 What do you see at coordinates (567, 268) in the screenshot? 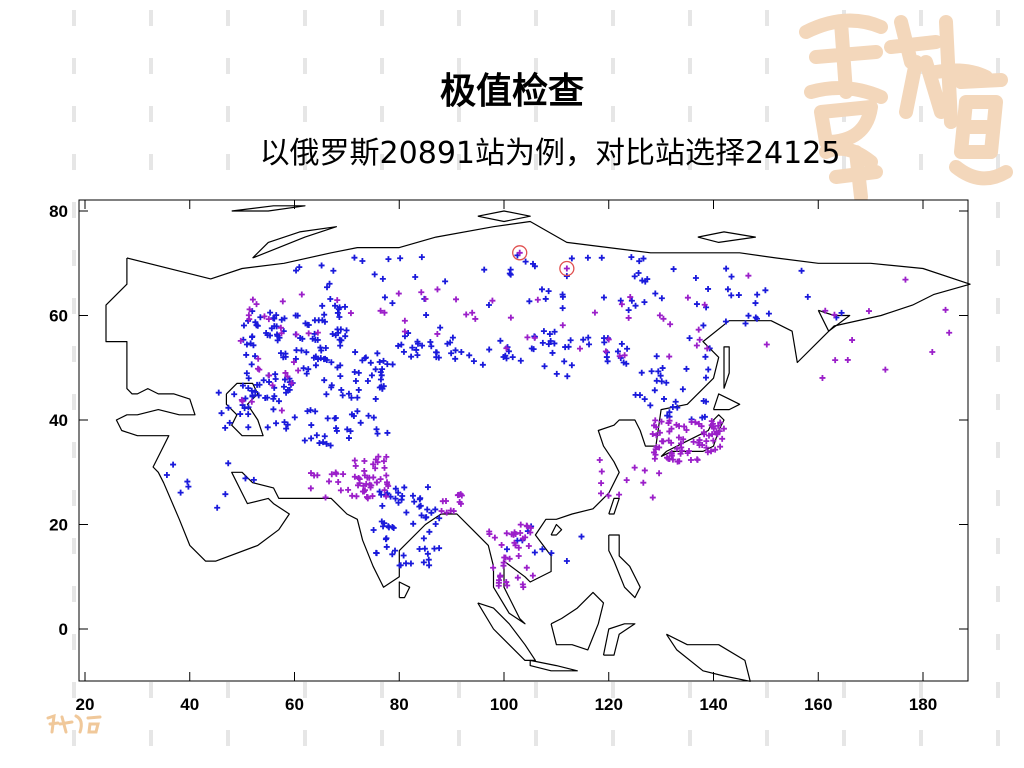
I see `highlight-circle` at bounding box center [567, 268].